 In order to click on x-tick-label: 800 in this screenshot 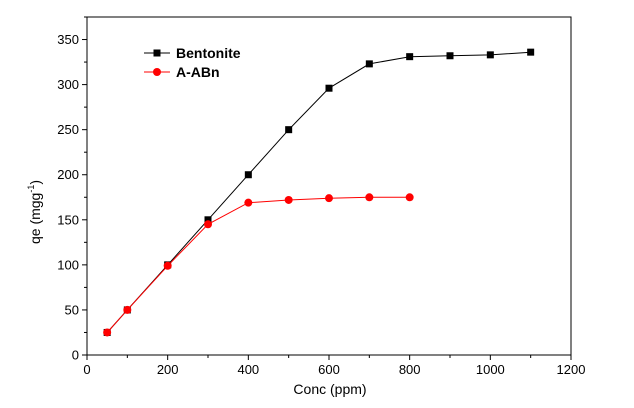, I will do `click(410, 369)`.